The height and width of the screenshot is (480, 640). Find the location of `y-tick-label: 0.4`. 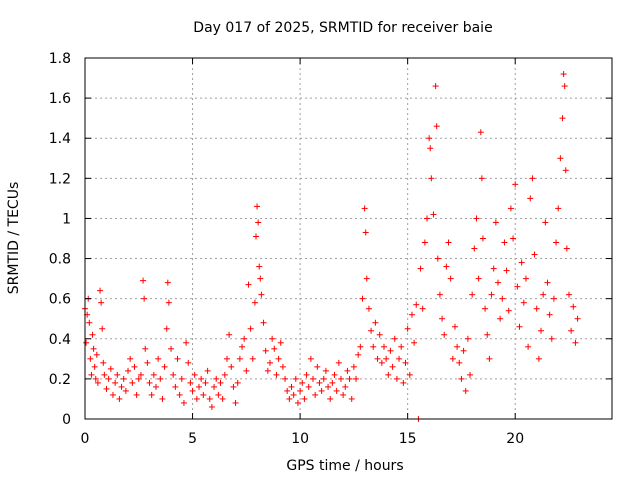

y-tick-label: 0.4 is located at coordinates (60, 340).